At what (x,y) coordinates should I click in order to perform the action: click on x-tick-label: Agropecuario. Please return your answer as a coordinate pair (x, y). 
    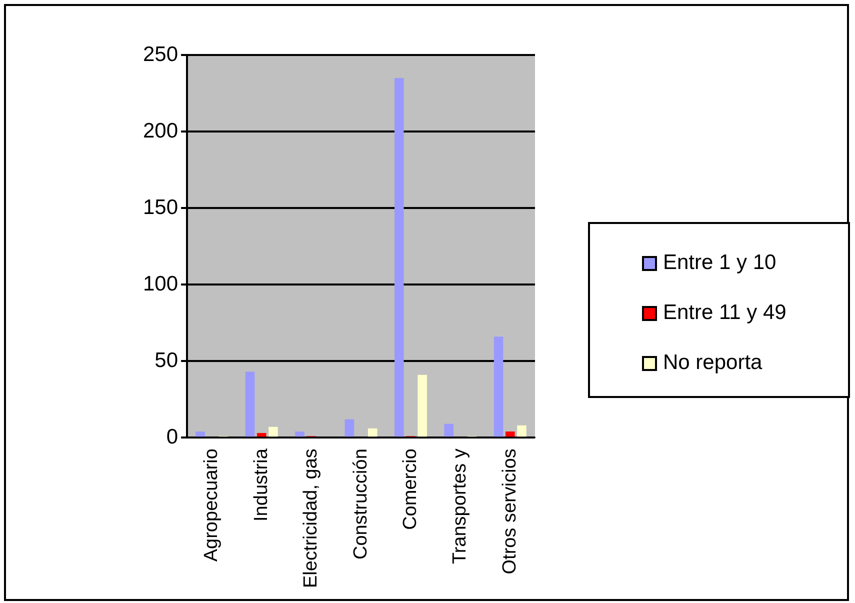
    Looking at the image, I should click on (211, 505).